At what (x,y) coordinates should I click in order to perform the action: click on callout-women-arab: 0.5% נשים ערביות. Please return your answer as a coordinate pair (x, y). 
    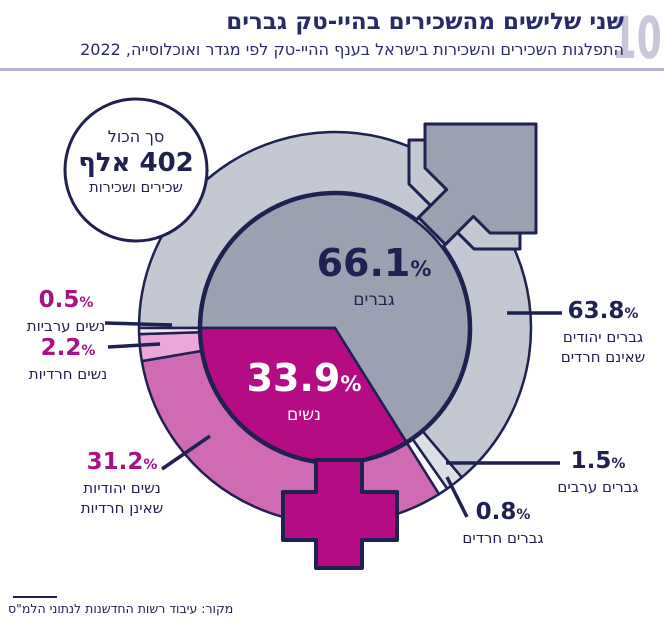
    Looking at the image, I should click on (66, 312).